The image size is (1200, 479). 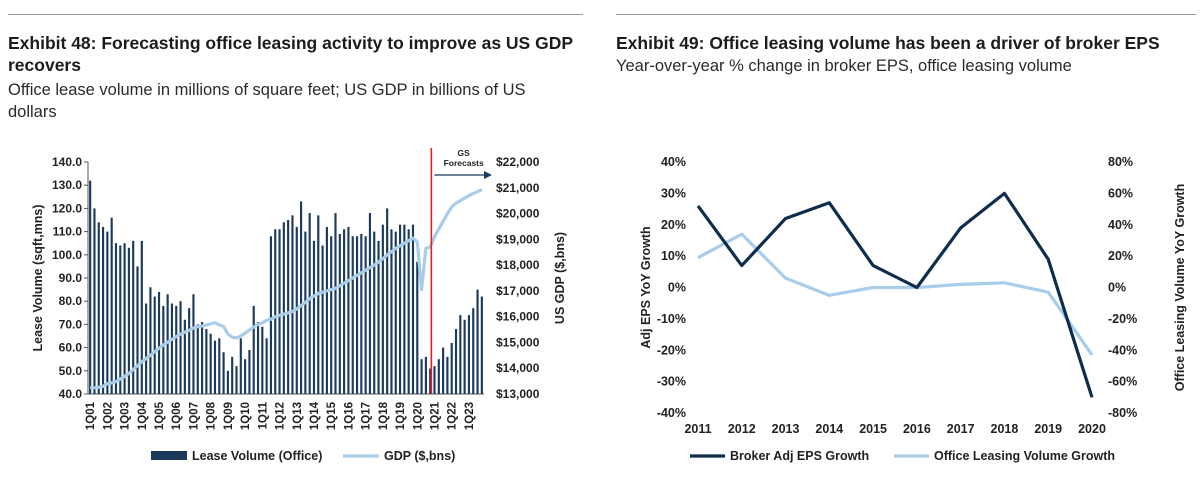 What do you see at coordinates (1180, 287) in the screenshot?
I see `y2-axis-title: Office Leasing Volume YoY Growth` at bounding box center [1180, 287].